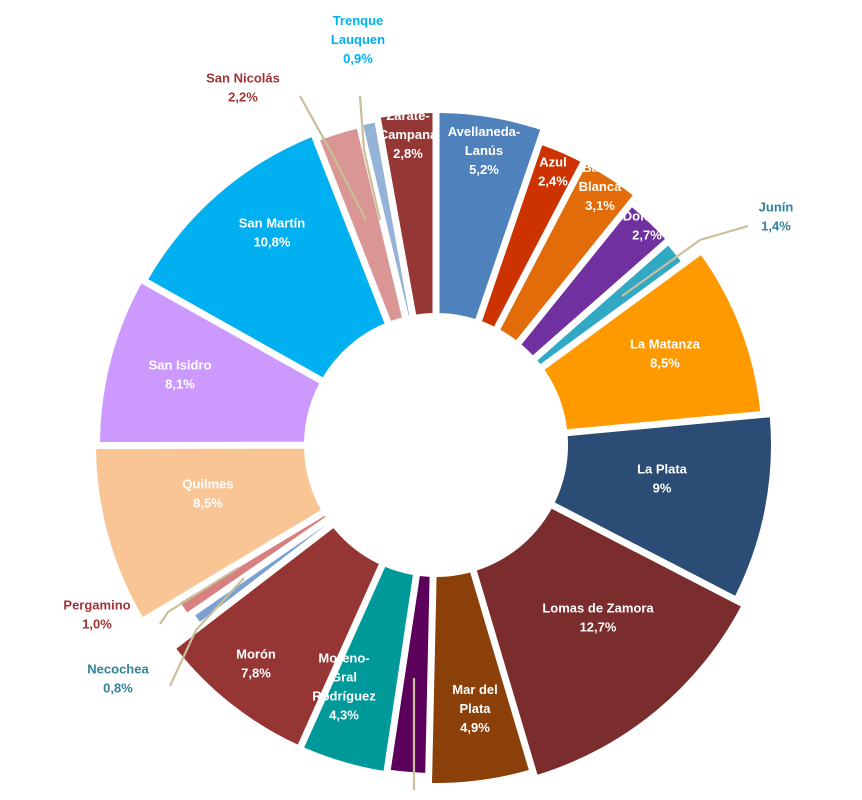  Describe the element at coordinates (118, 679) in the screenshot. I see `slice-label-necochea: Necochea 0,8%` at that location.